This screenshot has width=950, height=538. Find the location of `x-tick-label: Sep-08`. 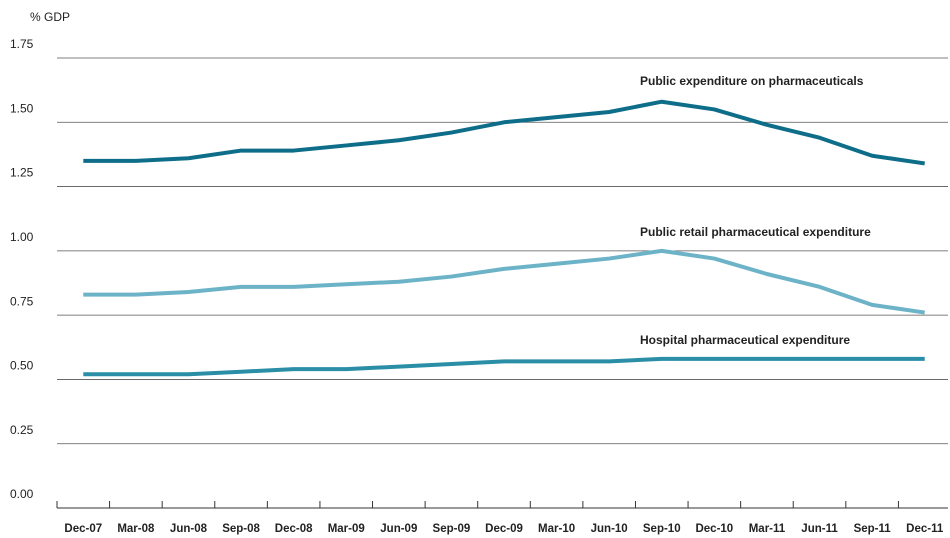

x-tick-label: Sep-08 is located at coordinates (241, 529).